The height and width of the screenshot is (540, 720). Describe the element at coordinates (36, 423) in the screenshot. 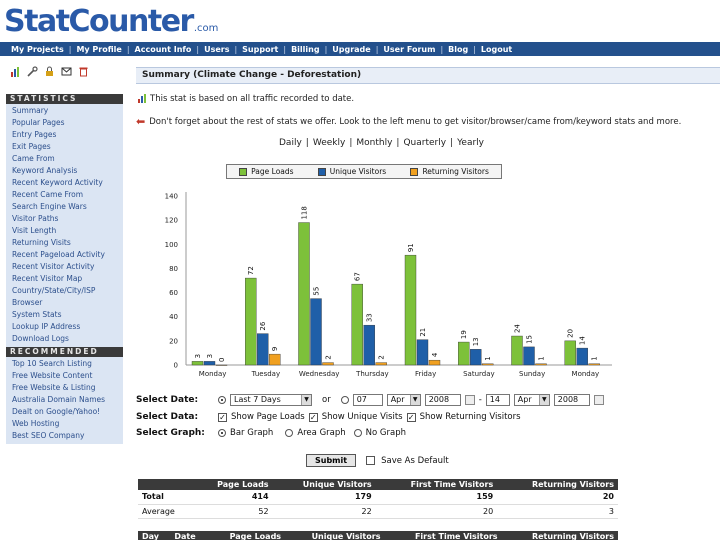

I see `sidebar-item-web-hosting: Web Hosting` at that location.